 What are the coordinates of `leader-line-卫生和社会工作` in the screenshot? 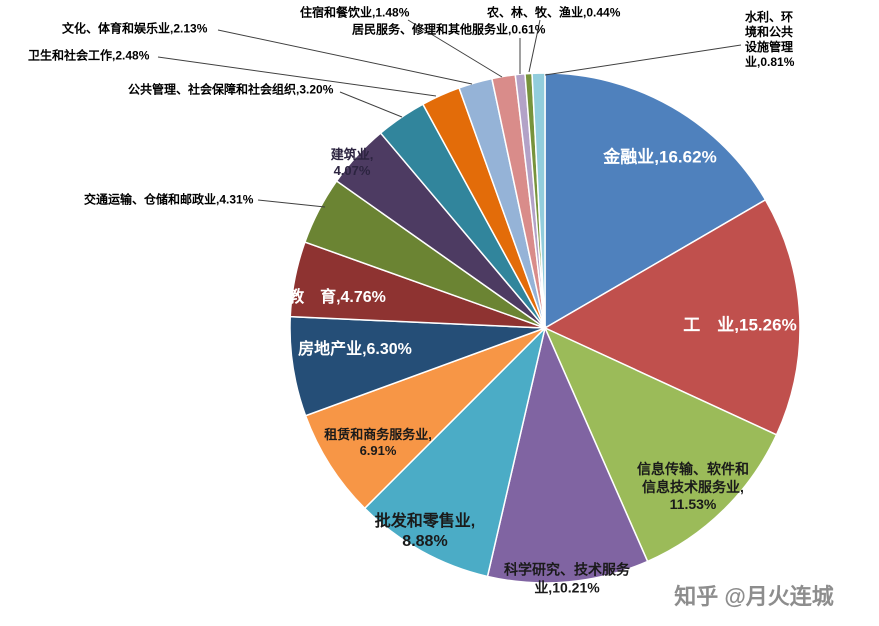 It's located at (297, 76).